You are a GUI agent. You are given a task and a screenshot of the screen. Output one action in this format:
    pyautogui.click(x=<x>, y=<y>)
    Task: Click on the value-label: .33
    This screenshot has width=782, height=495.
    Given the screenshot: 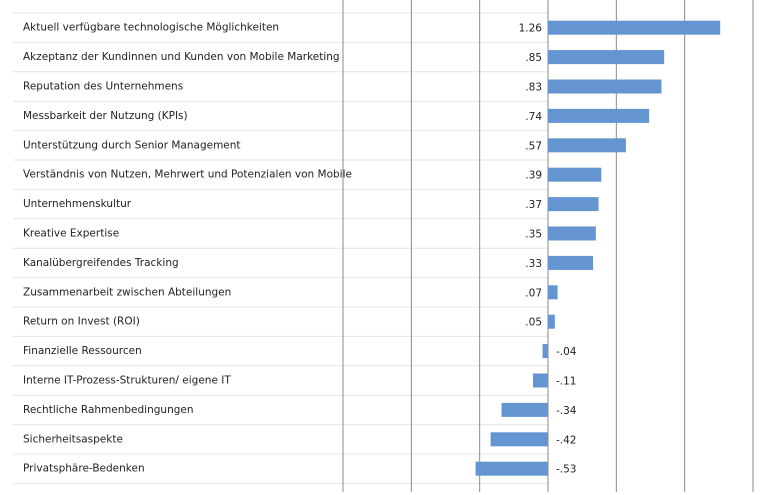 What is the action you would take?
    pyautogui.click(x=533, y=264)
    